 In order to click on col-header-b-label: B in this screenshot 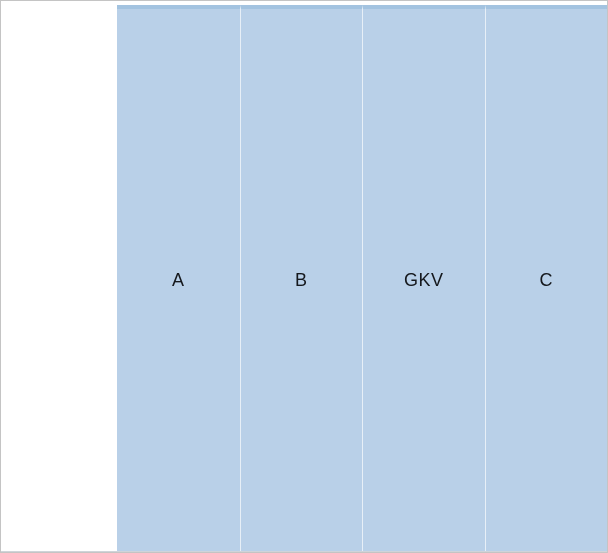, I will do `click(301, 279)`.